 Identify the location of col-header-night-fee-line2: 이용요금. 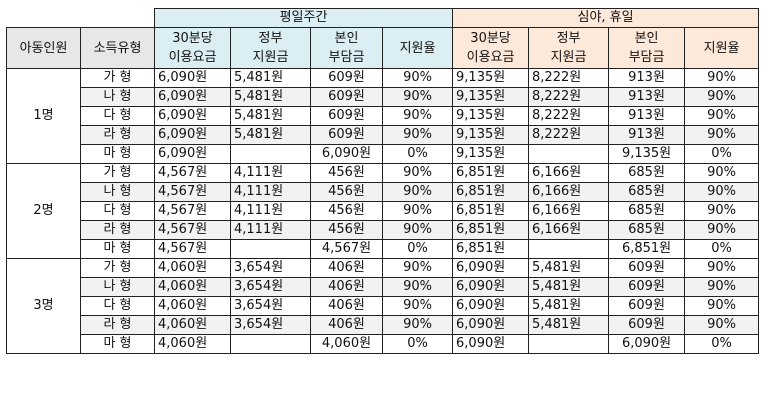
(490, 57).